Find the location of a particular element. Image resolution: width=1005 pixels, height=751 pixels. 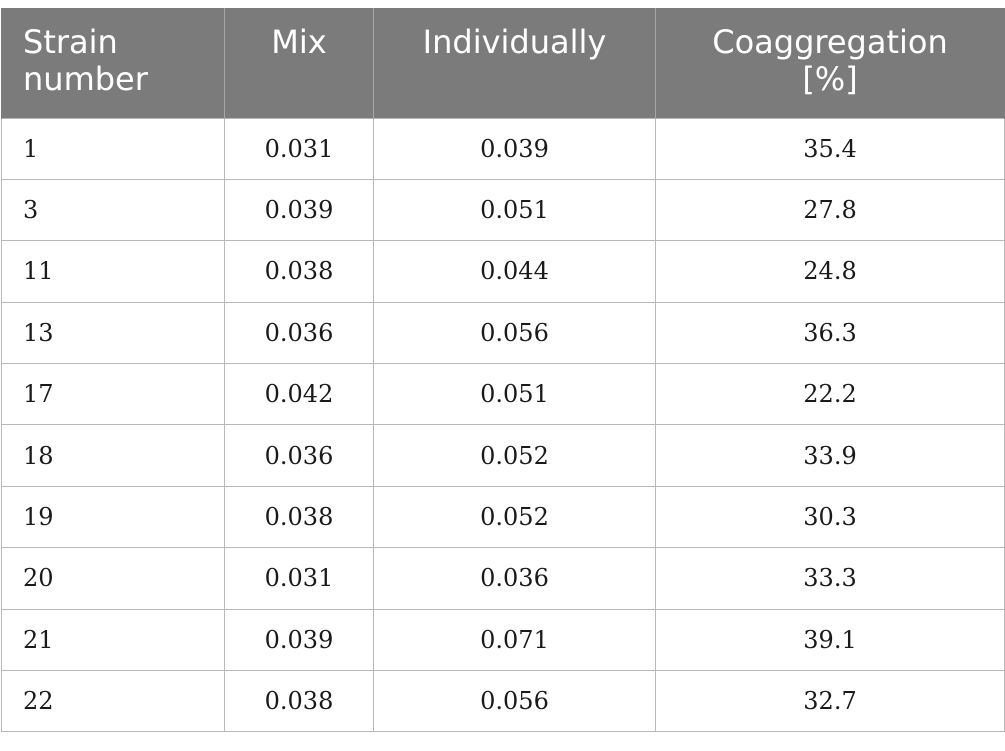

table-row: 3 0.039 0.051 27.8 is located at coordinates (503, 210).